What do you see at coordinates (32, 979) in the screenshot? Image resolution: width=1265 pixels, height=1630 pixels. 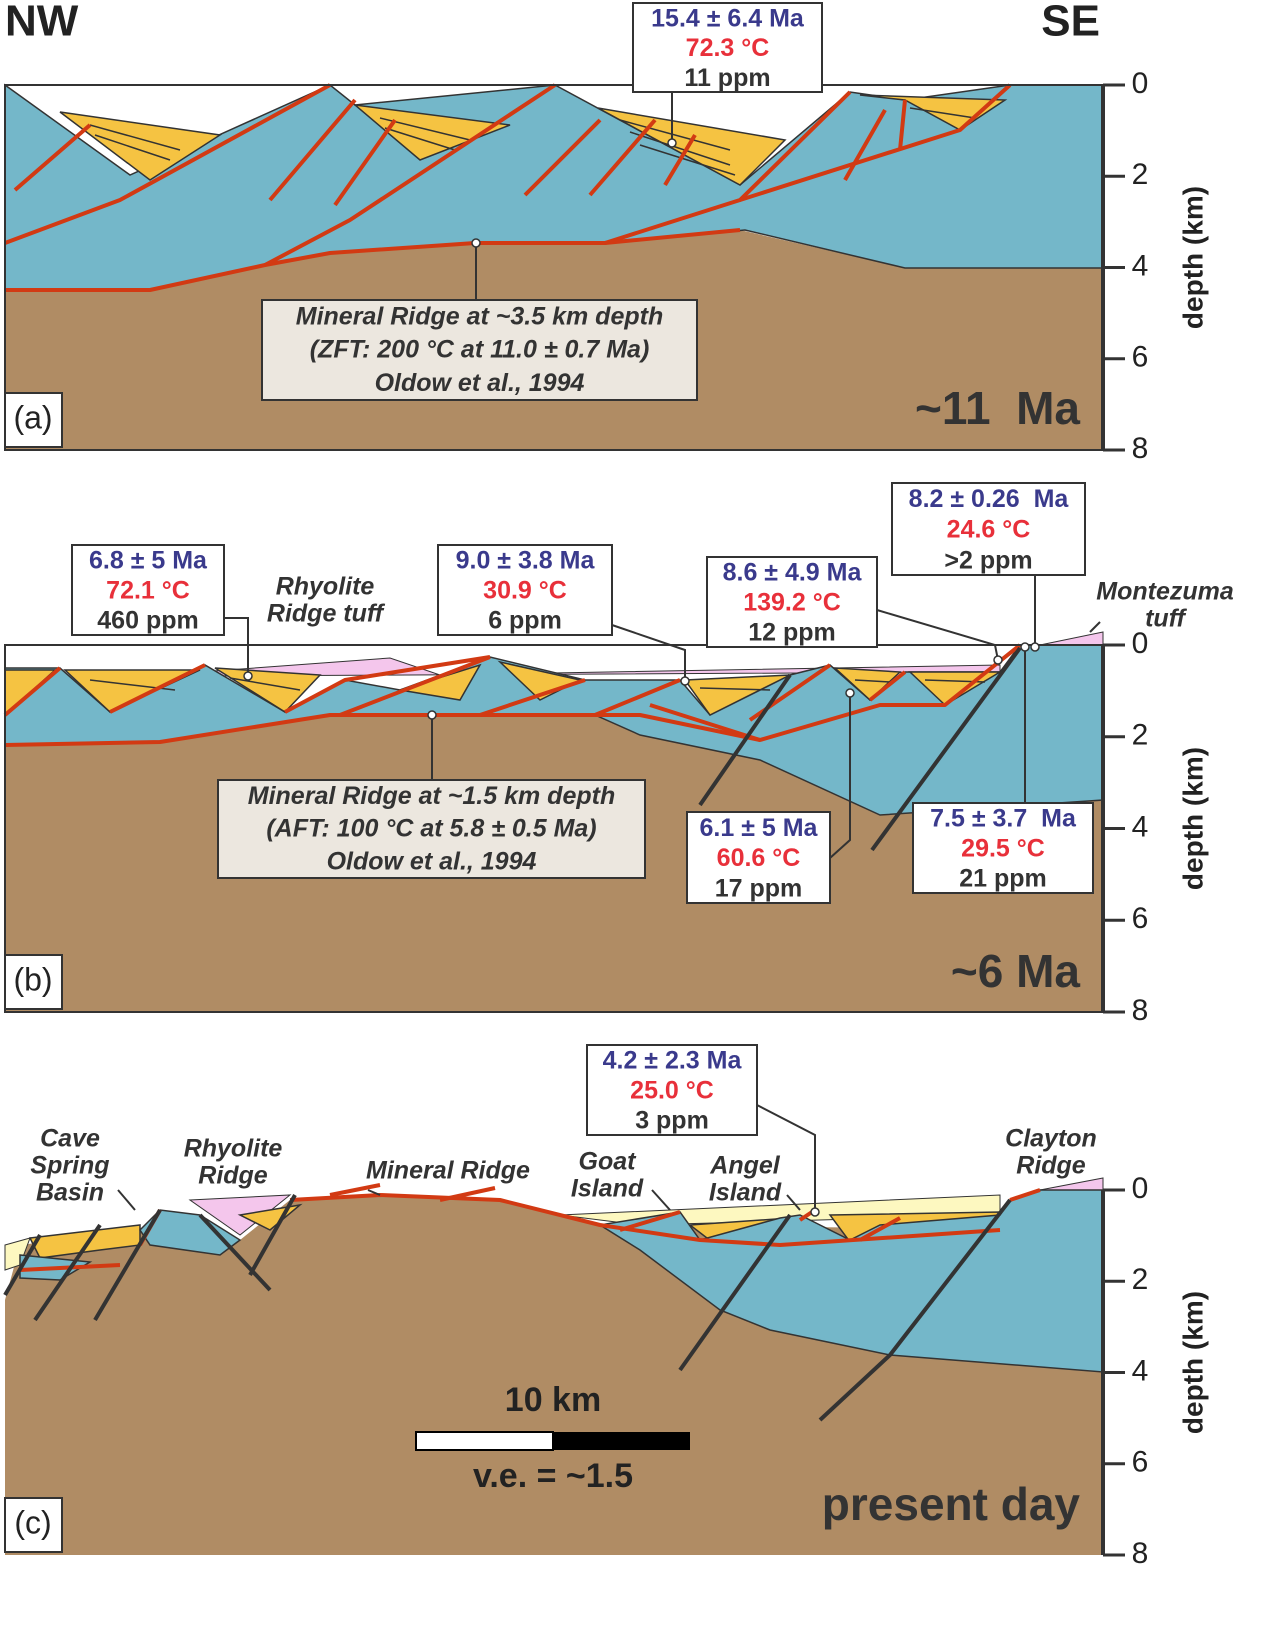 I see `panel-label: (b)` at bounding box center [32, 979].